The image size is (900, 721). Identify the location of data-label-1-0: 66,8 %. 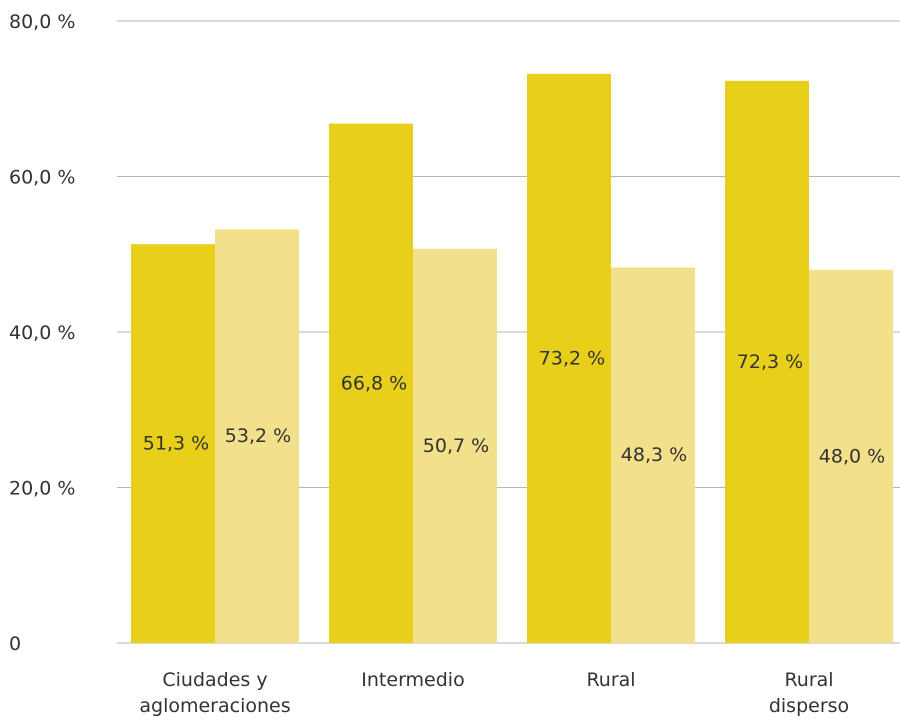
(374, 383).